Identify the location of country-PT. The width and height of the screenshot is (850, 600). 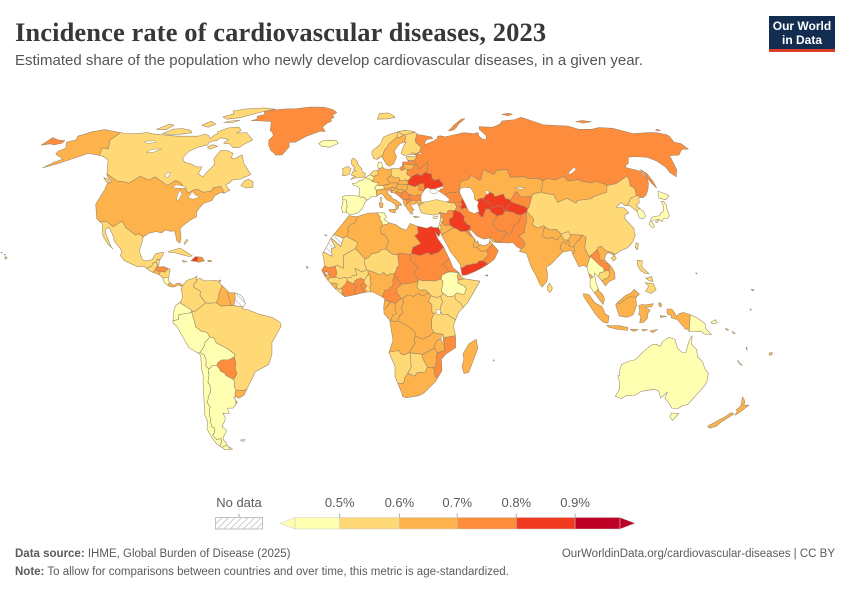
(344, 206).